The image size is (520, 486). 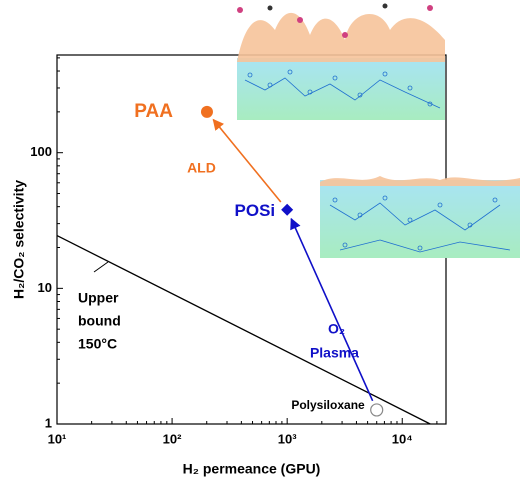 I want to click on posi-schematic, so click(x=420, y=217).